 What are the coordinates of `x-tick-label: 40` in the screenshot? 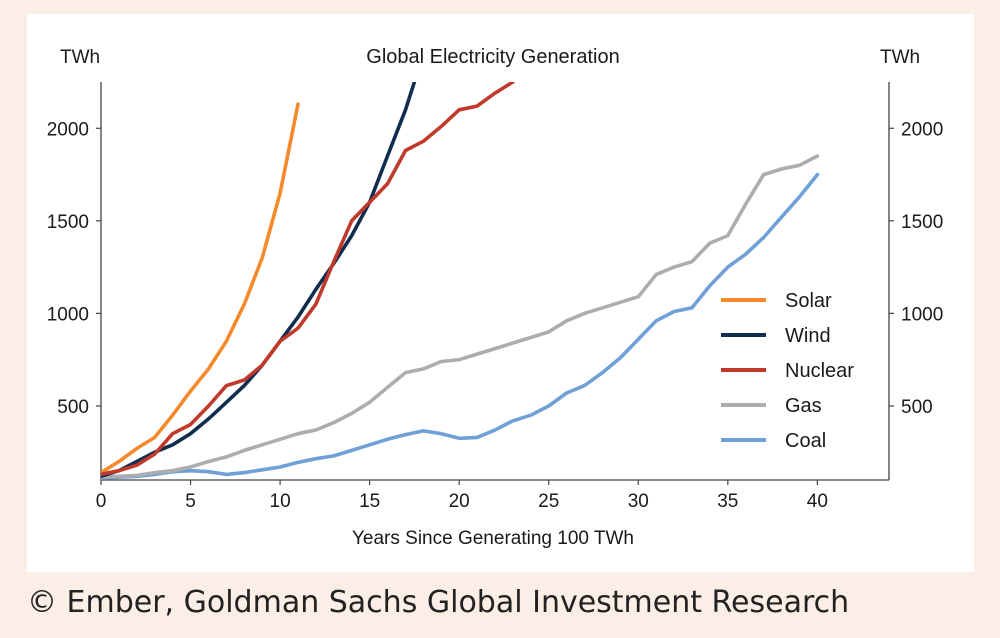 It's located at (817, 501).